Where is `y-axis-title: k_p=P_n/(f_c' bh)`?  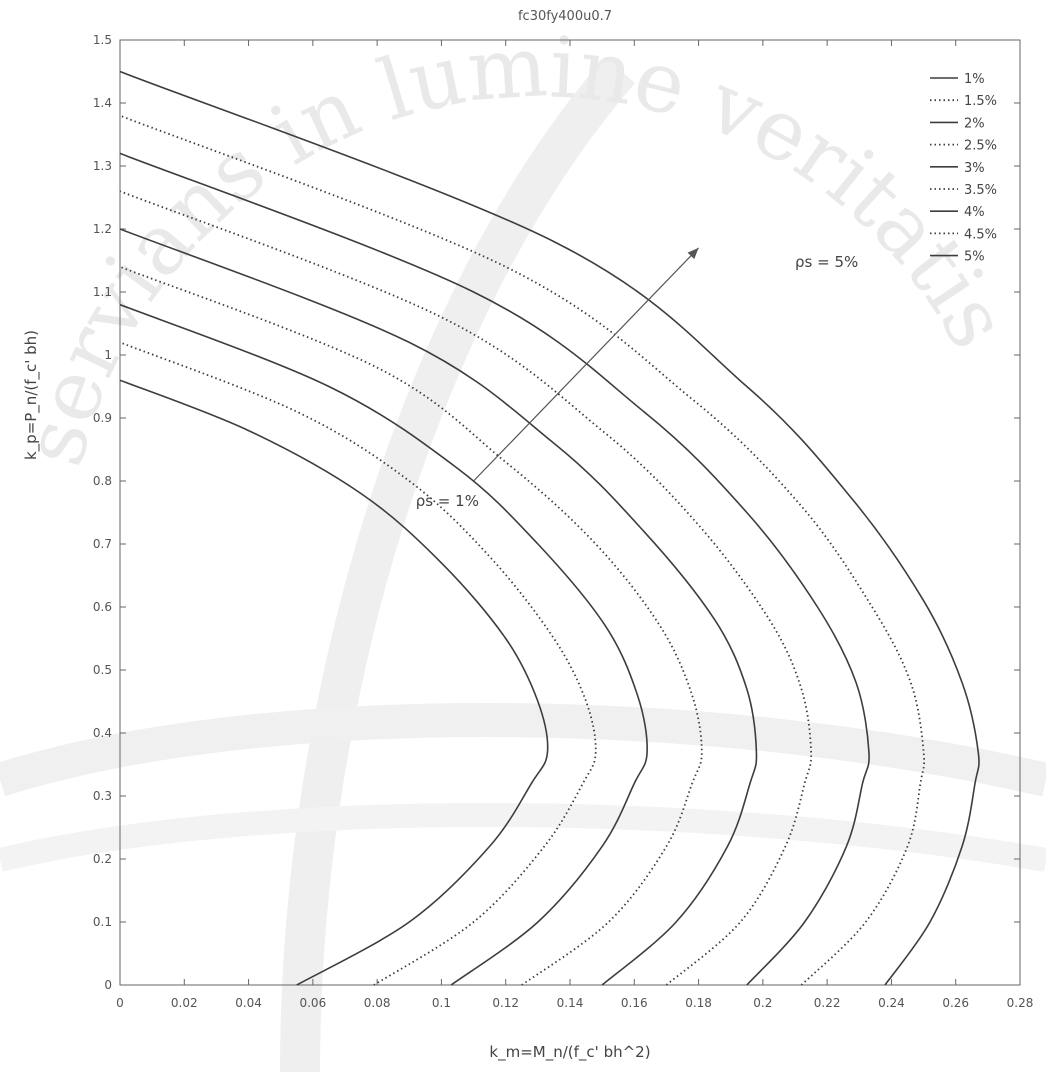
y-axis-title: k_p=P_n/(f_c' bh) is located at coordinates (31, 395).